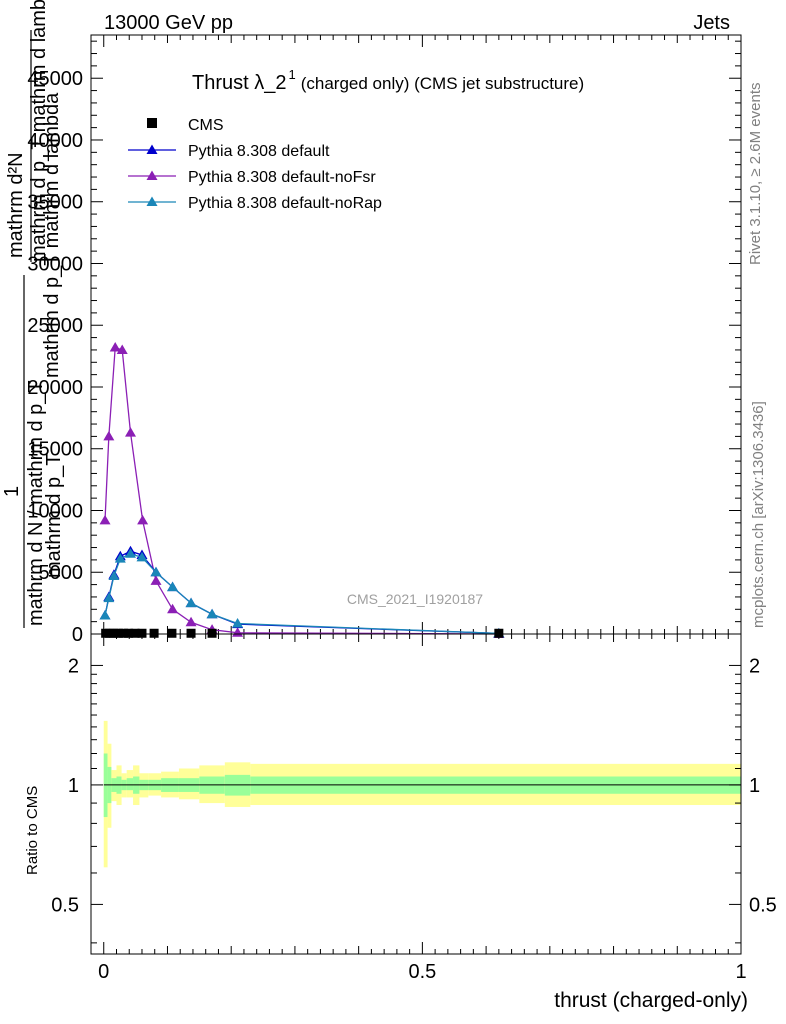 Image resolution: width=786 pixels, height=1024 pixels. I want to click on plot-title-superscript: 1, so click(291, 74).